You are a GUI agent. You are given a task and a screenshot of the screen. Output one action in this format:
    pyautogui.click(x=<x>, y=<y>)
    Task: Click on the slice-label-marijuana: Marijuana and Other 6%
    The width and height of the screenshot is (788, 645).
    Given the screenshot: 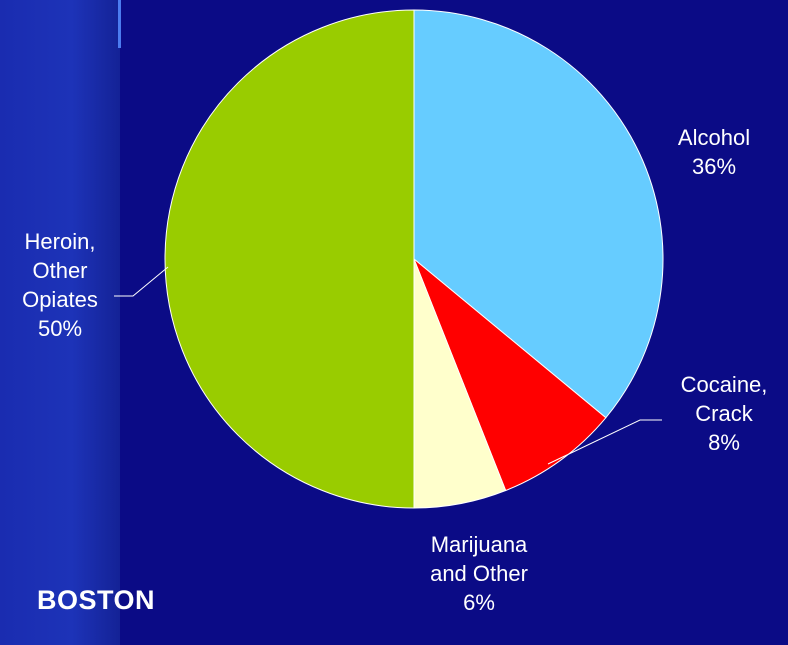 What is the action you would take?
    pyautogui.click(x=479, y=573)
    